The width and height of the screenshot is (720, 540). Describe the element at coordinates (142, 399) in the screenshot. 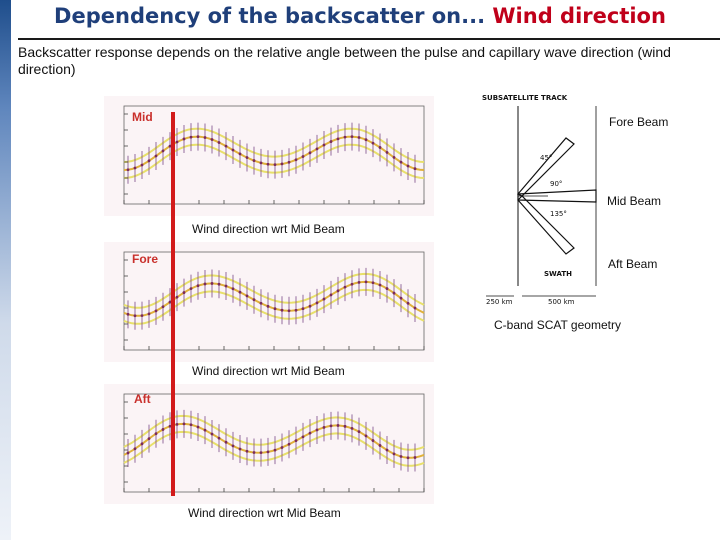

I see `aft-plot-label: Aft` at that location.